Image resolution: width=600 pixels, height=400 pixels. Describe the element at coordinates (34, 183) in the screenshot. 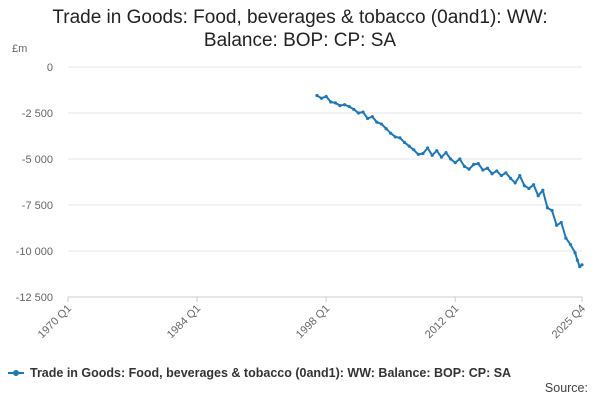

I see `y-axis: 0 -2 500 -5 000 -7 500 -10 000 -12 500` at that location.